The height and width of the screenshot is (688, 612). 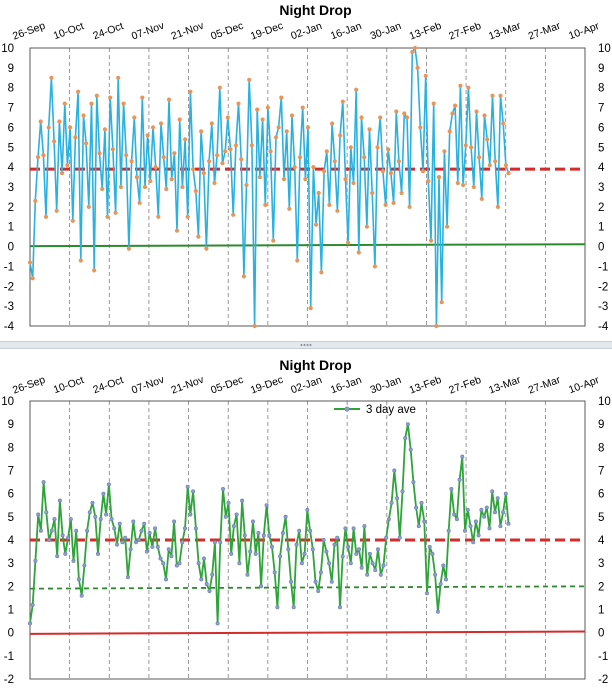 I want to click on y-tick-label-left: 10, so click(x=7, y=49).